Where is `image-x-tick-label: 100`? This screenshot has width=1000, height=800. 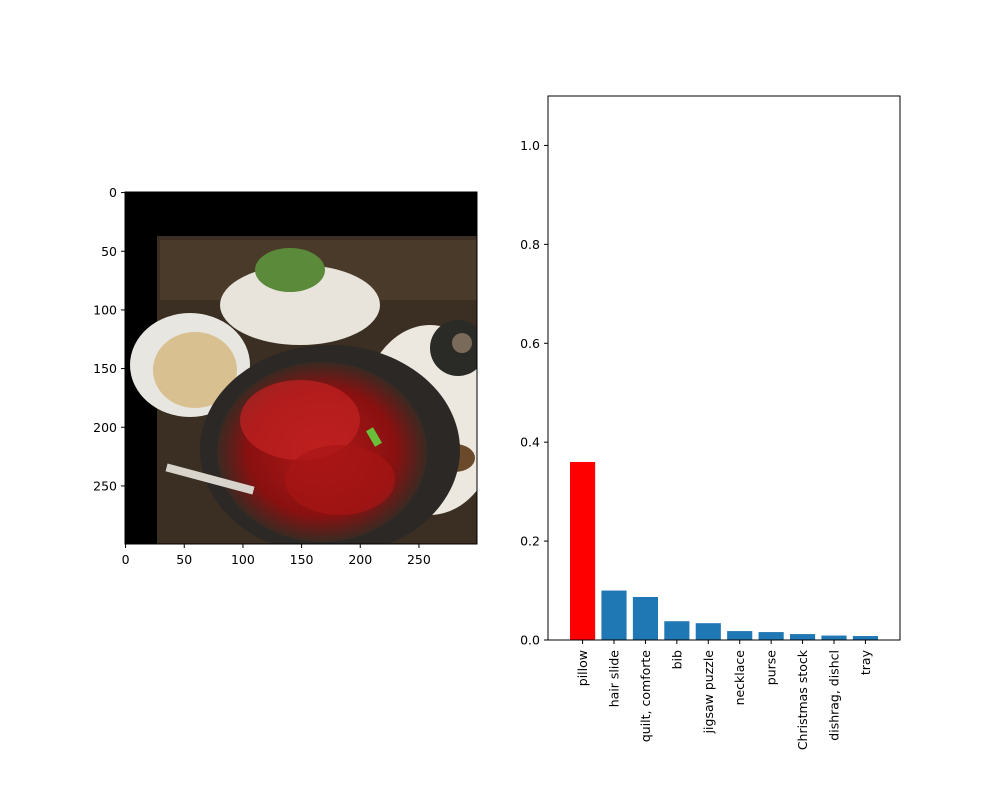 image-x-tick-label: 100 is located at coordinates (243, 559).